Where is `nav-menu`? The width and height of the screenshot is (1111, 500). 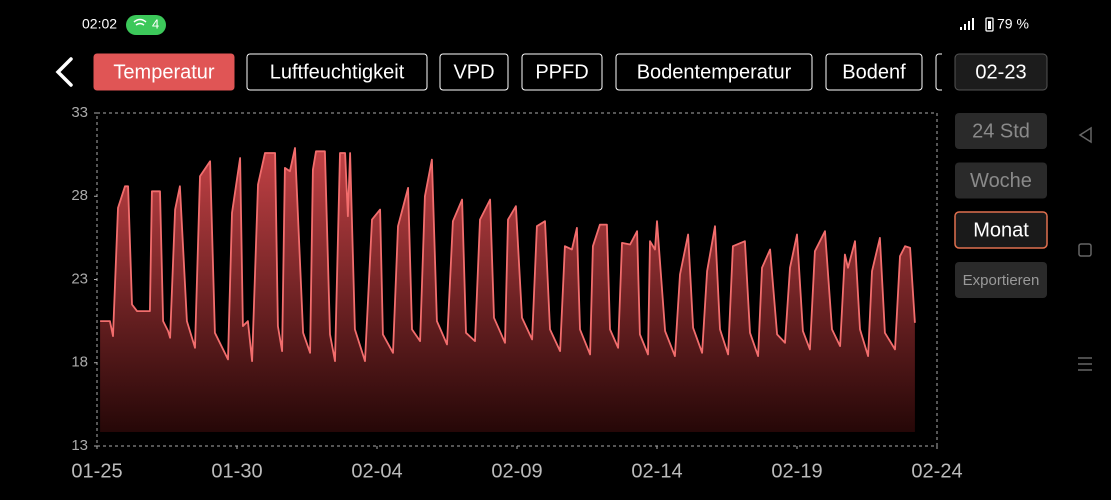 nav-menu is located at coordinates (1085, 364).